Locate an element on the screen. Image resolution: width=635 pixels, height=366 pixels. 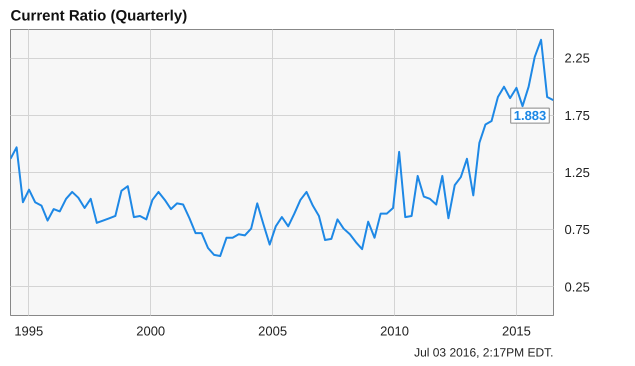
x-tick-label: 2005 is located at coordinates (273, 331).